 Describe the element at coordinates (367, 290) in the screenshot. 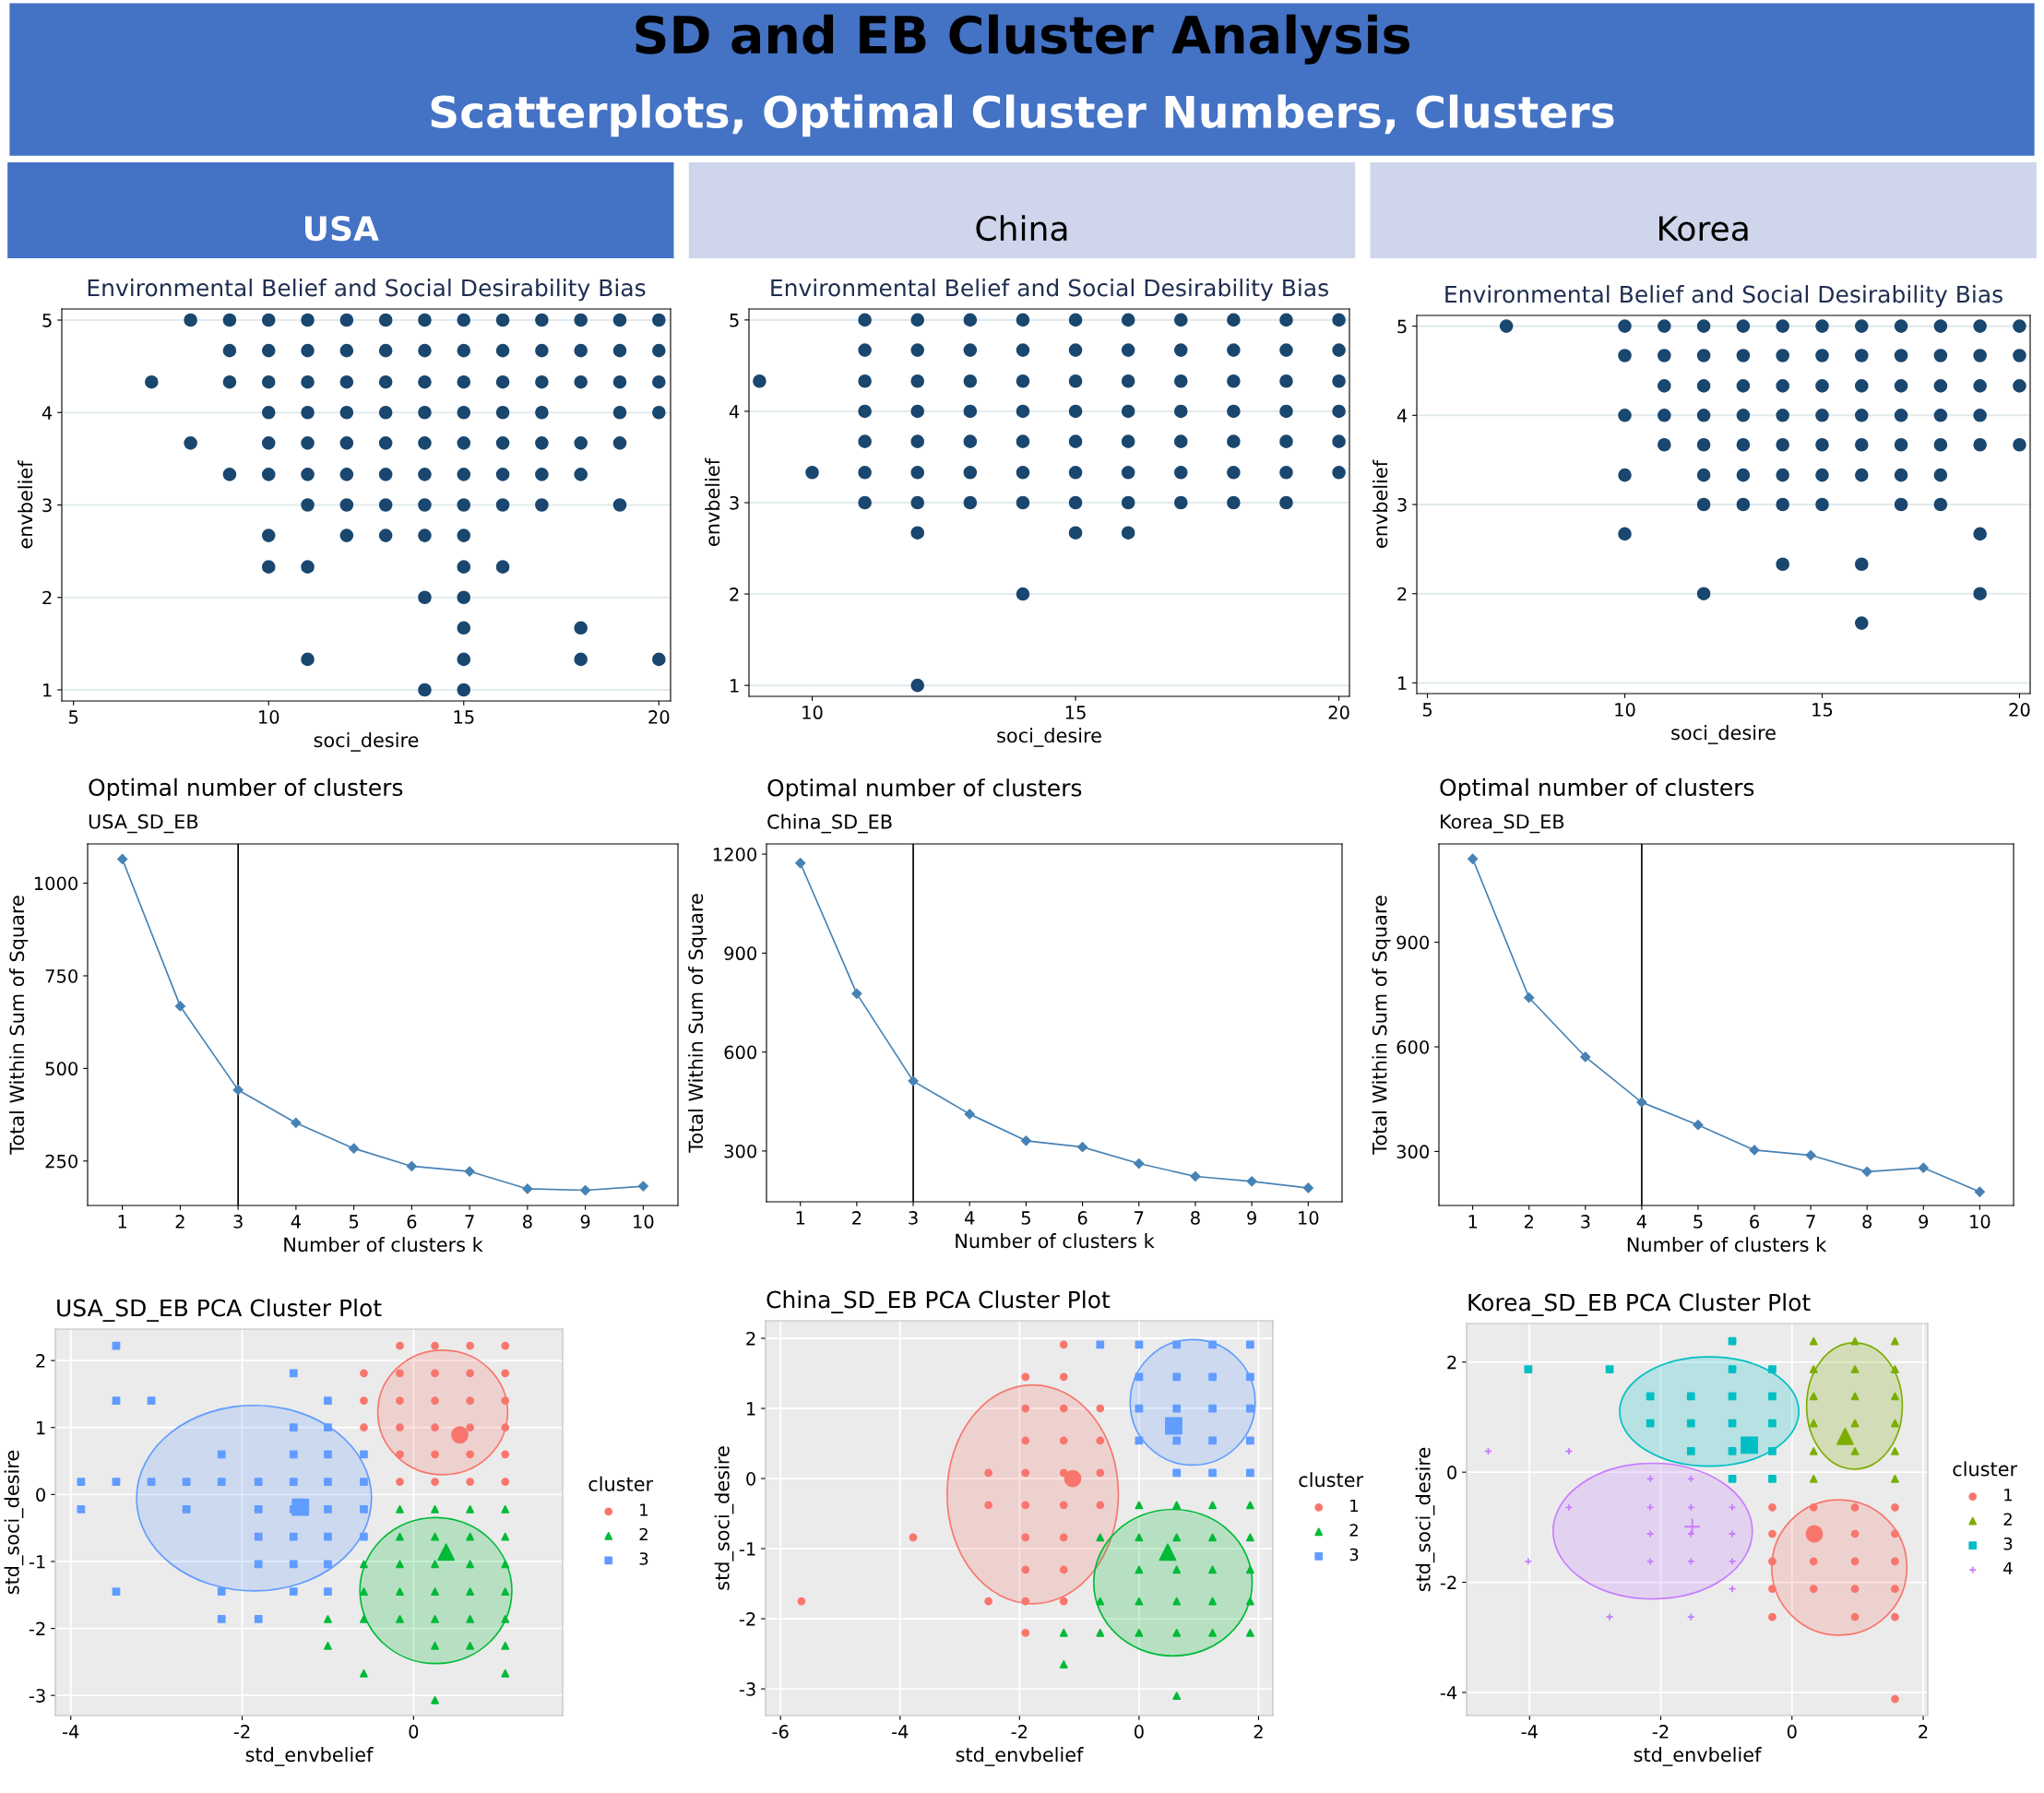

I see `chart-title: Environmental Belief and Social Desirability Bias` at that location.